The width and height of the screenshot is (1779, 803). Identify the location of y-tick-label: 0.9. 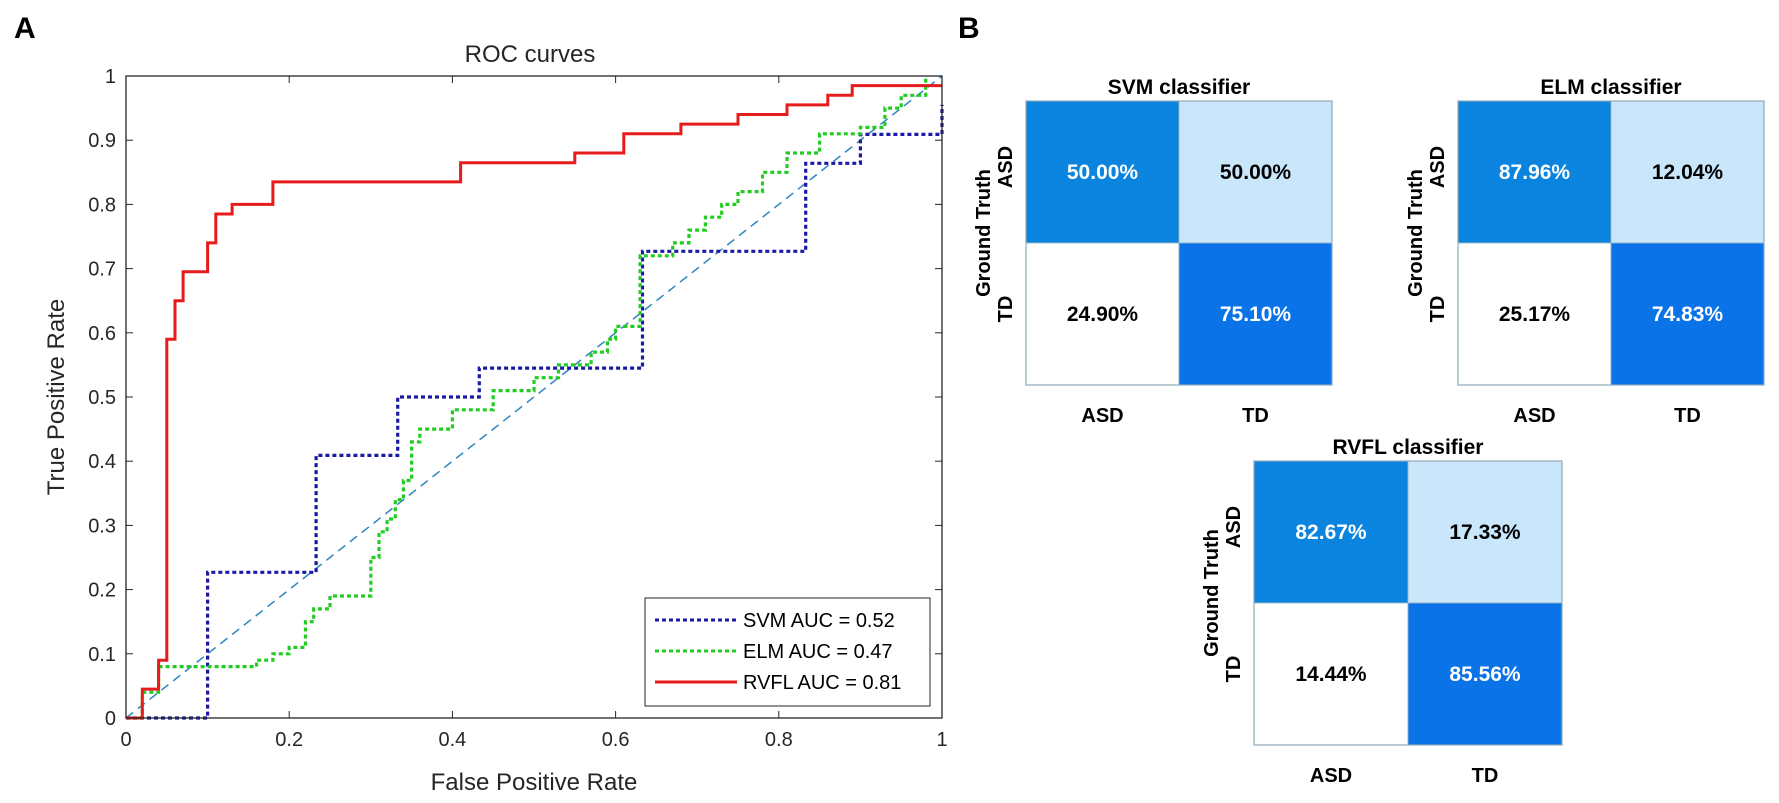
(102, 141).